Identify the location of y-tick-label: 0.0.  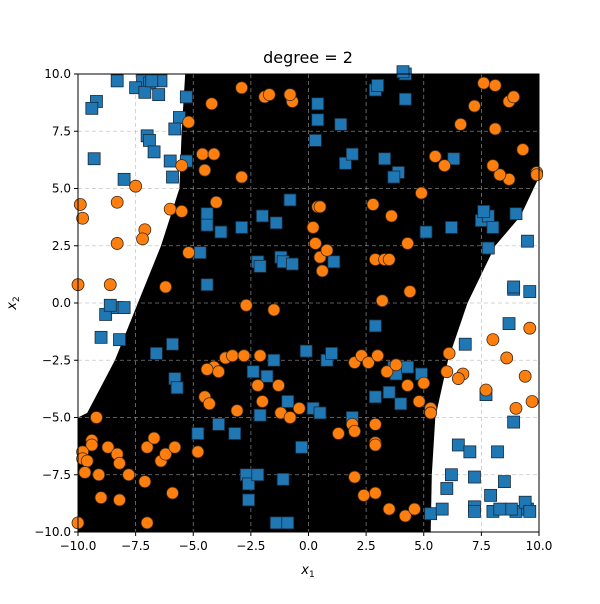
(61, 303).